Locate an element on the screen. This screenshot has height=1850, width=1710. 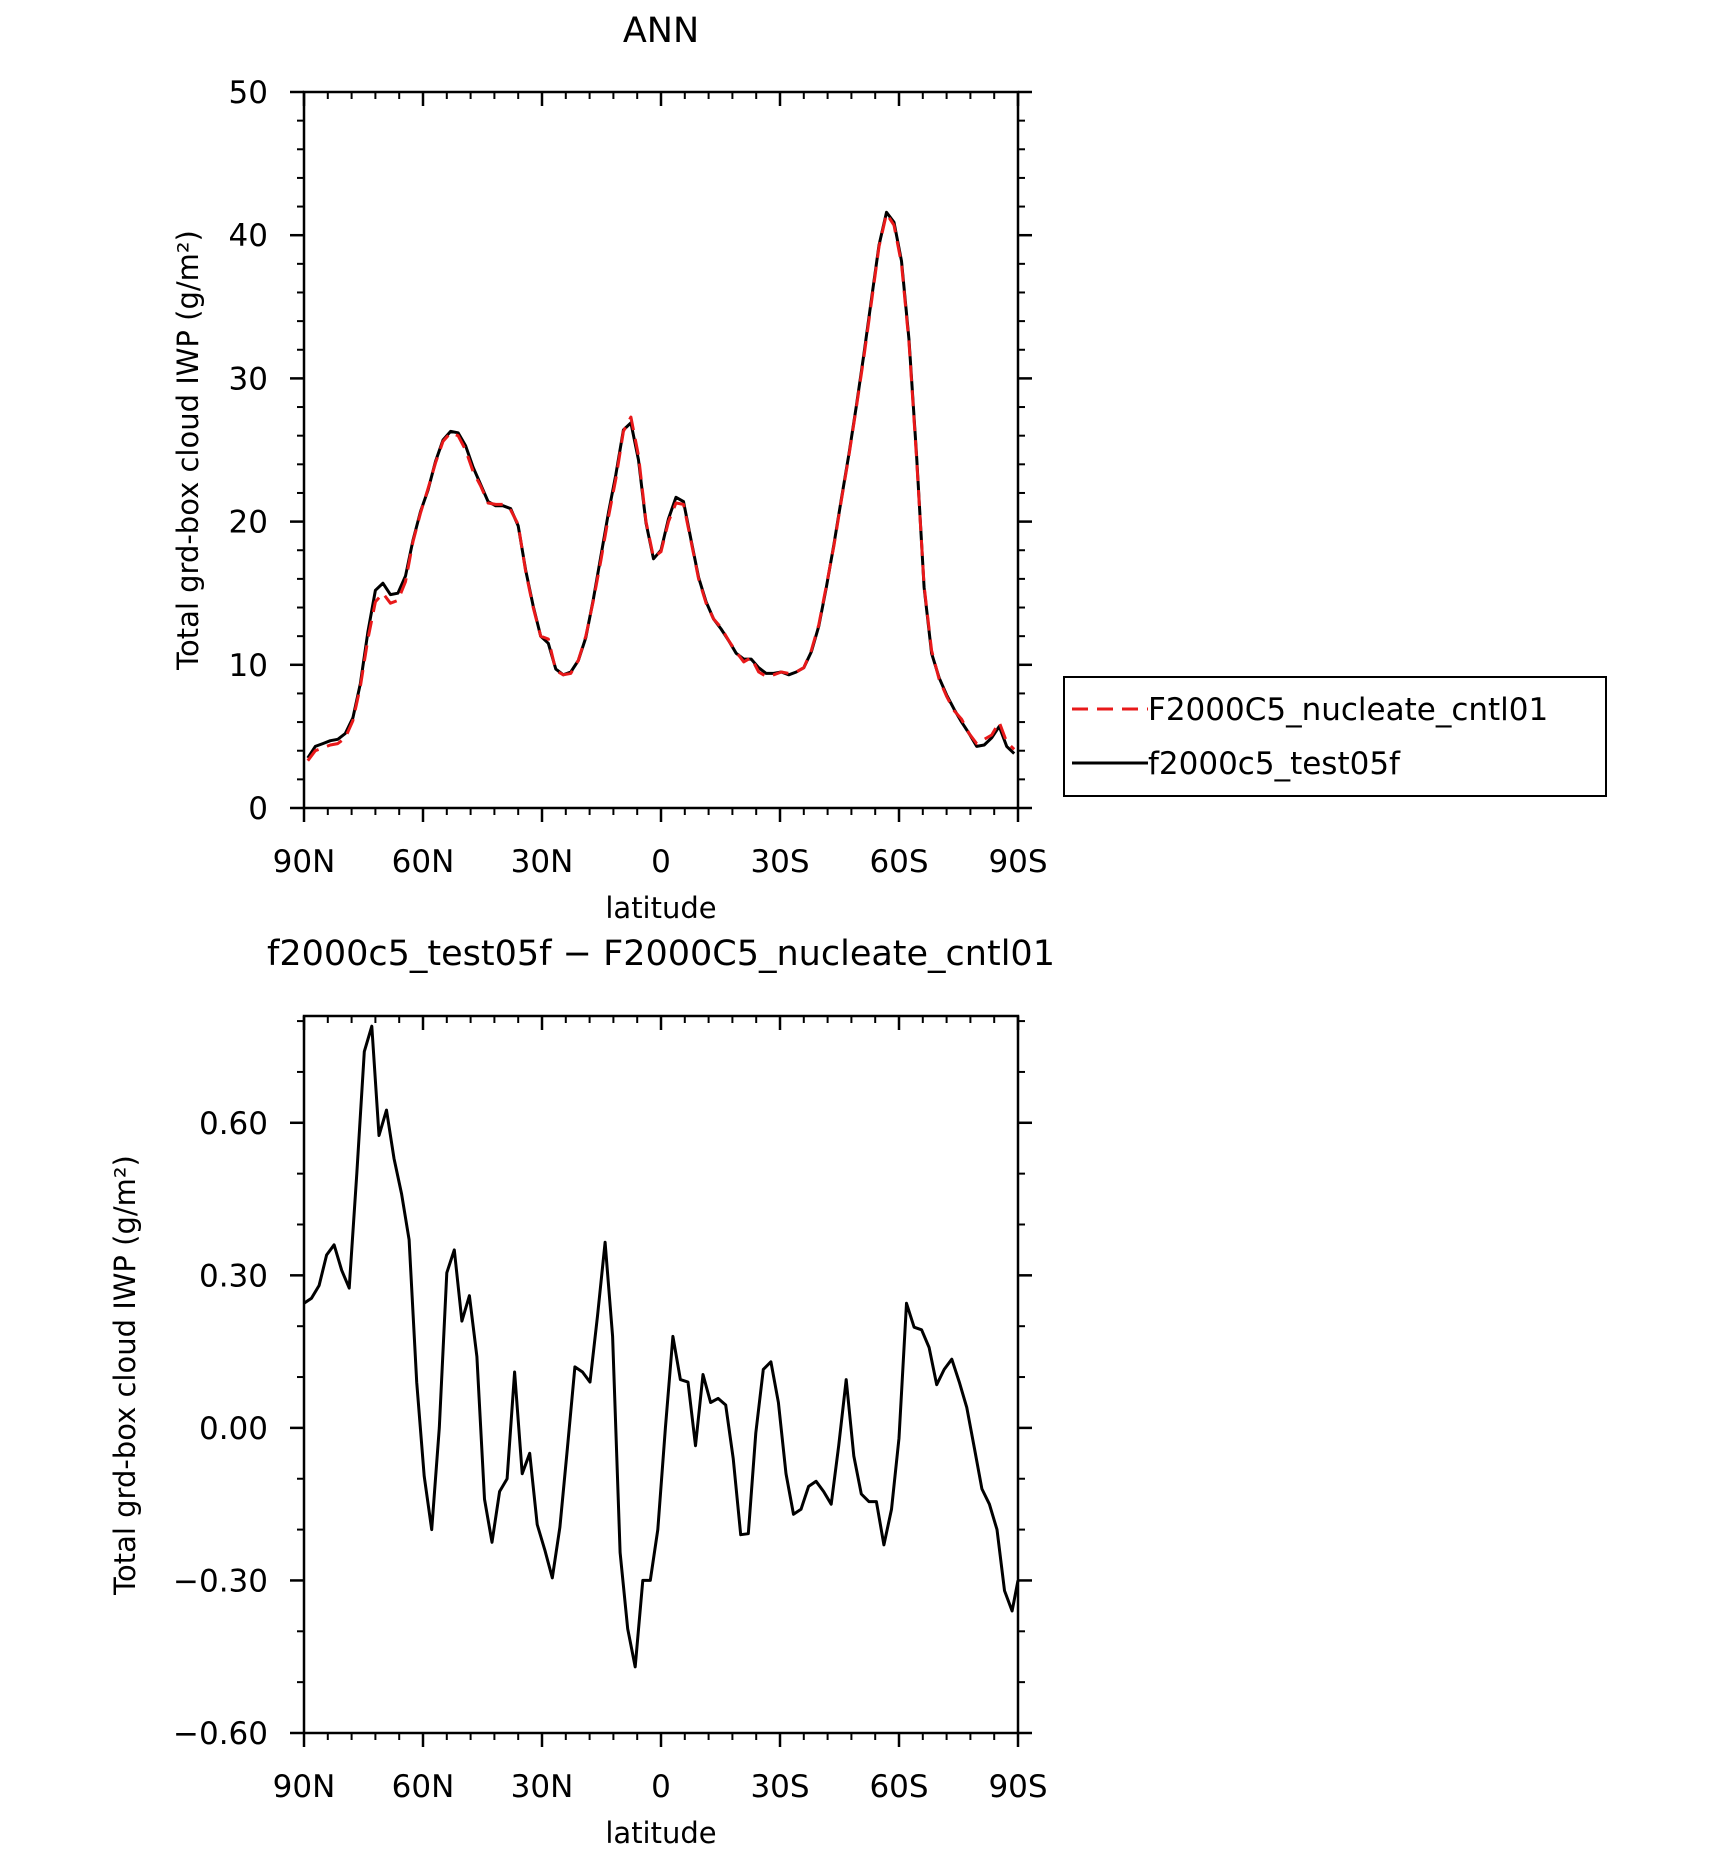
top-x-tick-label: 90N is located at coordinates (304, 862).